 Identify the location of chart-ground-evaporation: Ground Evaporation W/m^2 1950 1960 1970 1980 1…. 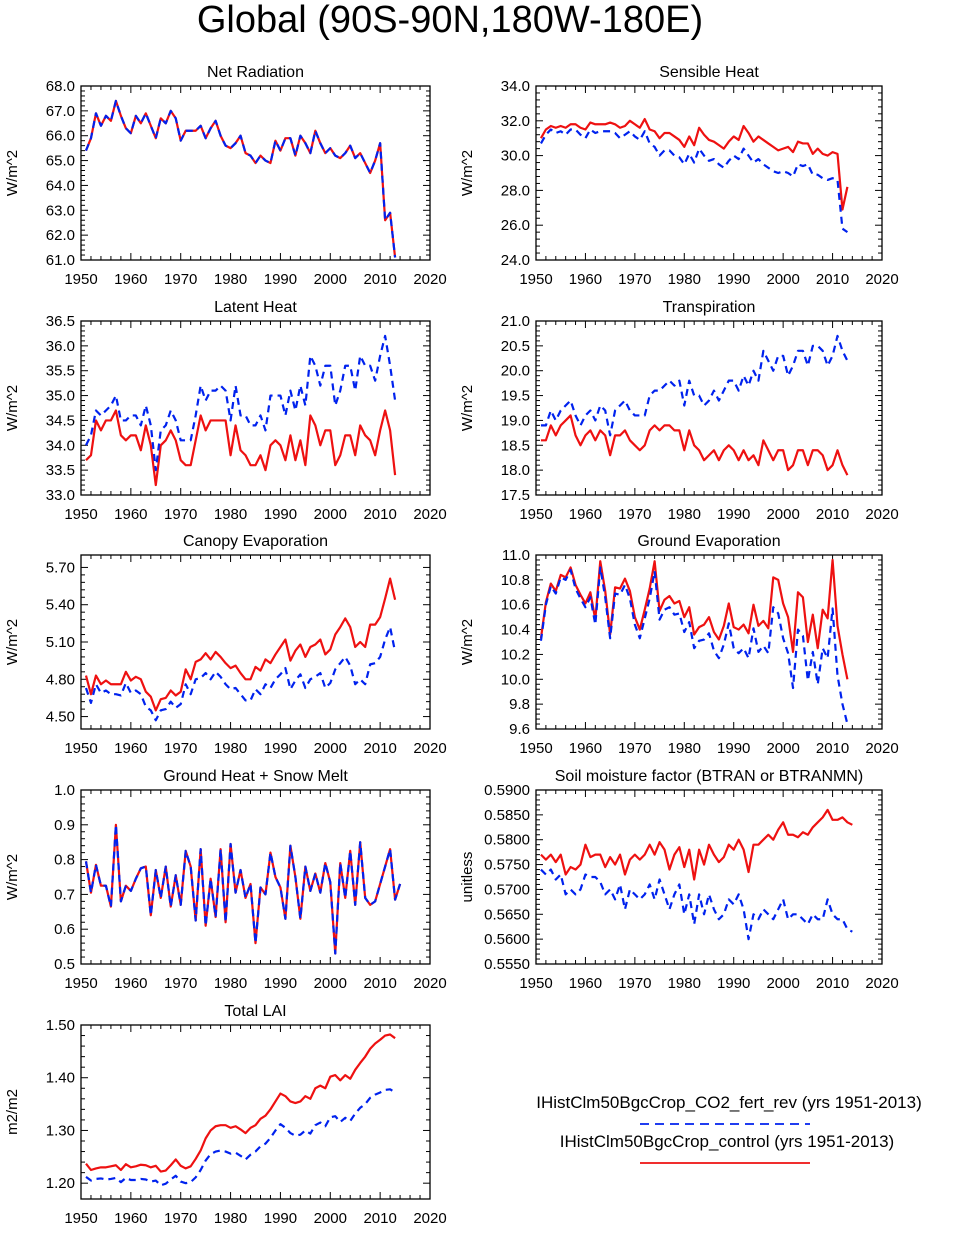
(679, 645).